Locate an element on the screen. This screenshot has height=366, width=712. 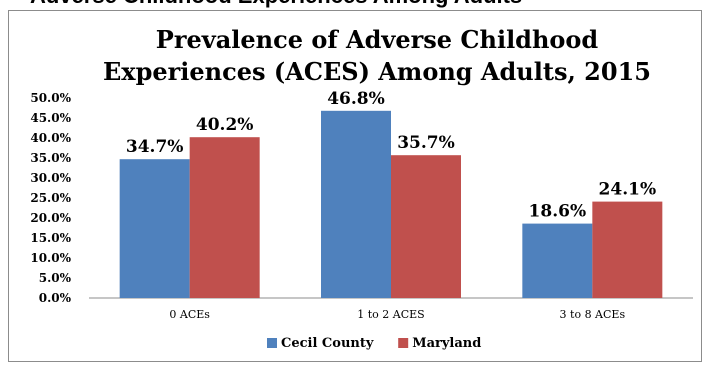
y-tick-label: 0.0% is located at coordinates (55, 298).